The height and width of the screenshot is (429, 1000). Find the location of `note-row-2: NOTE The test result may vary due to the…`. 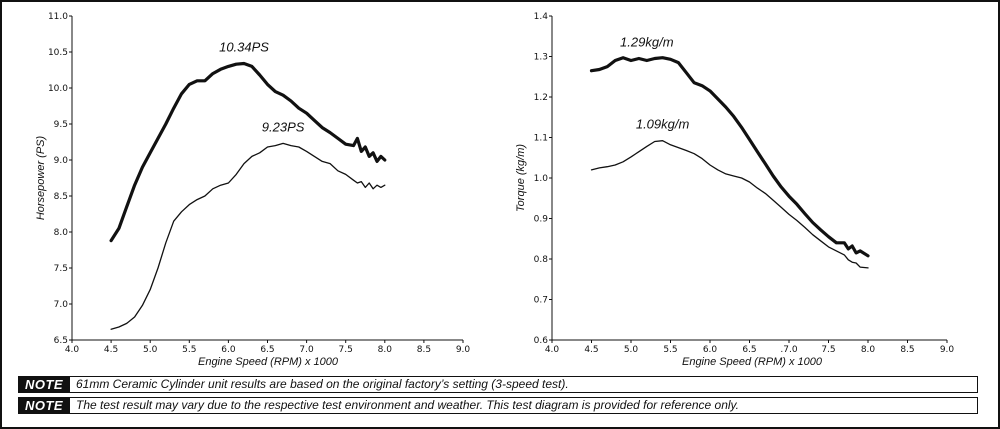

note-row-2: NOTE The test result may vary due to the… is located at coordinates (498, 405).